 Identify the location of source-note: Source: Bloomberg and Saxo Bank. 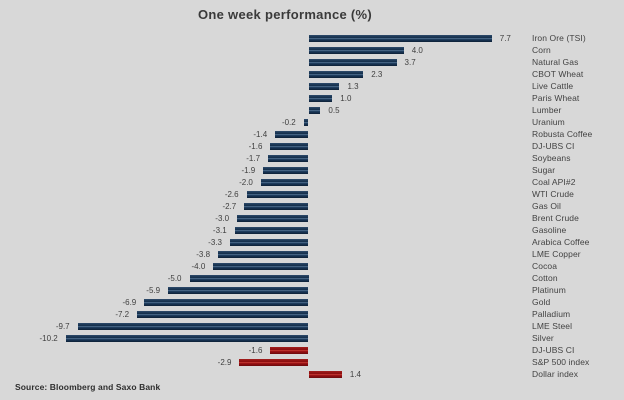
(88, 387).